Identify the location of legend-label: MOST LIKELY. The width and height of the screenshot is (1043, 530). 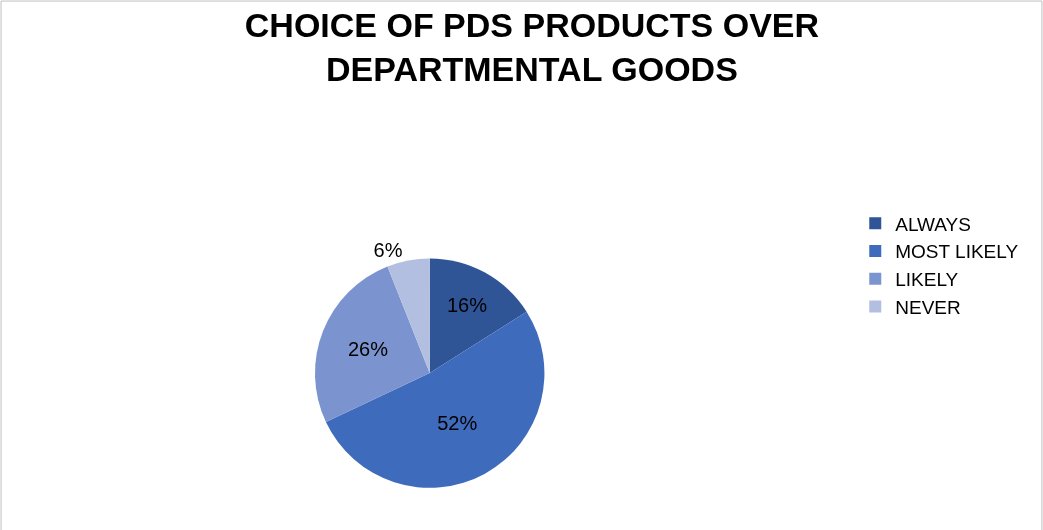
(957, 252).